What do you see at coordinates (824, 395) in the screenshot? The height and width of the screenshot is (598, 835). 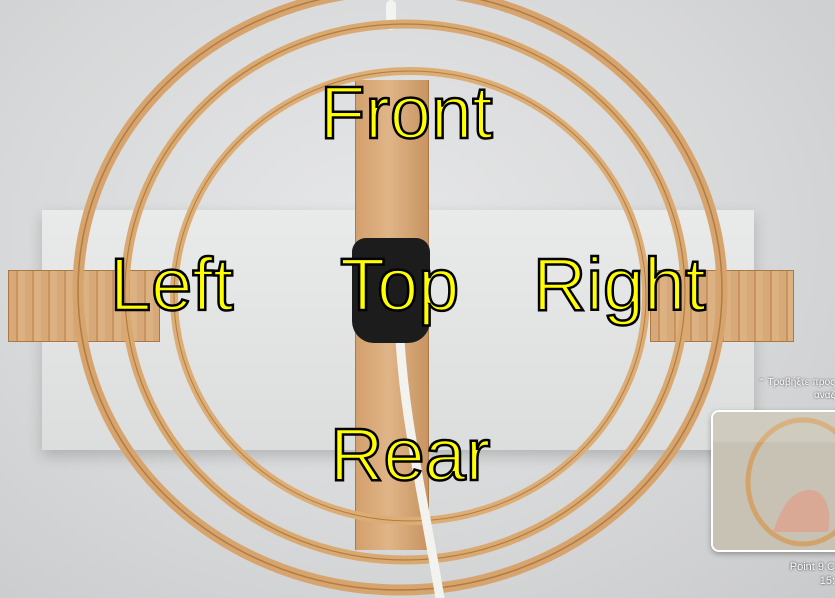 I see `hint-text-line2: αναζ` at bounding box center [824, 395].